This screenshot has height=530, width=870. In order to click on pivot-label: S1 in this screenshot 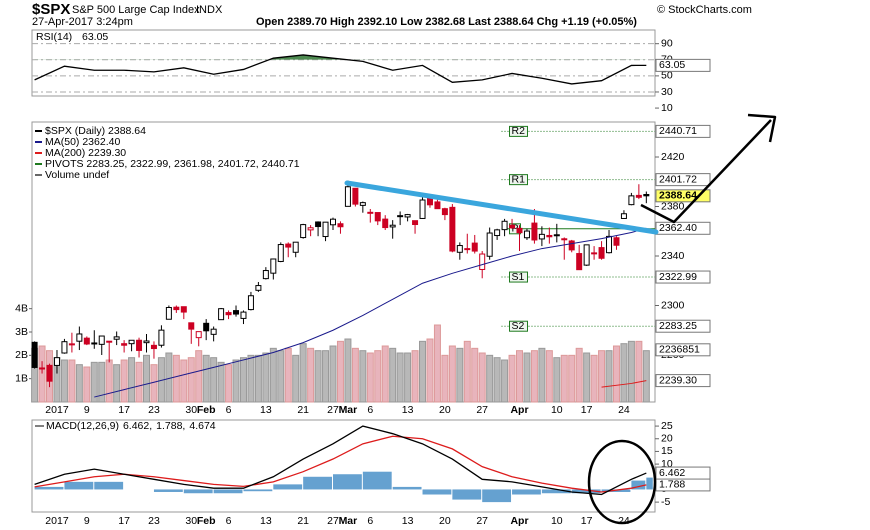, I will do `click(518, 277)`.